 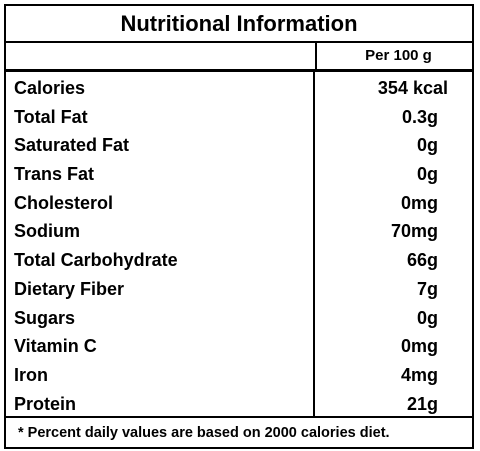 What do you see at coordinates (54, 174) in the screenshot?
I see `nutrient-name-trans-fat: Trans Fat` at bounding box center [54, 174].